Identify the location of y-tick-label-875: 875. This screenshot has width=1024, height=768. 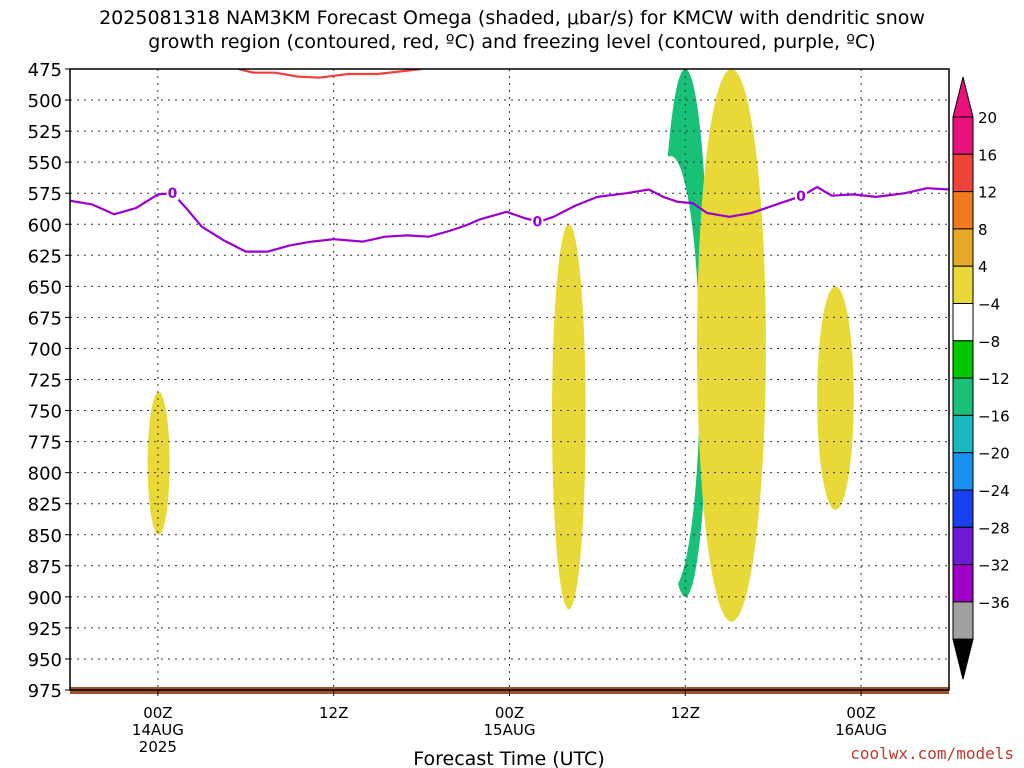
(45, 567).